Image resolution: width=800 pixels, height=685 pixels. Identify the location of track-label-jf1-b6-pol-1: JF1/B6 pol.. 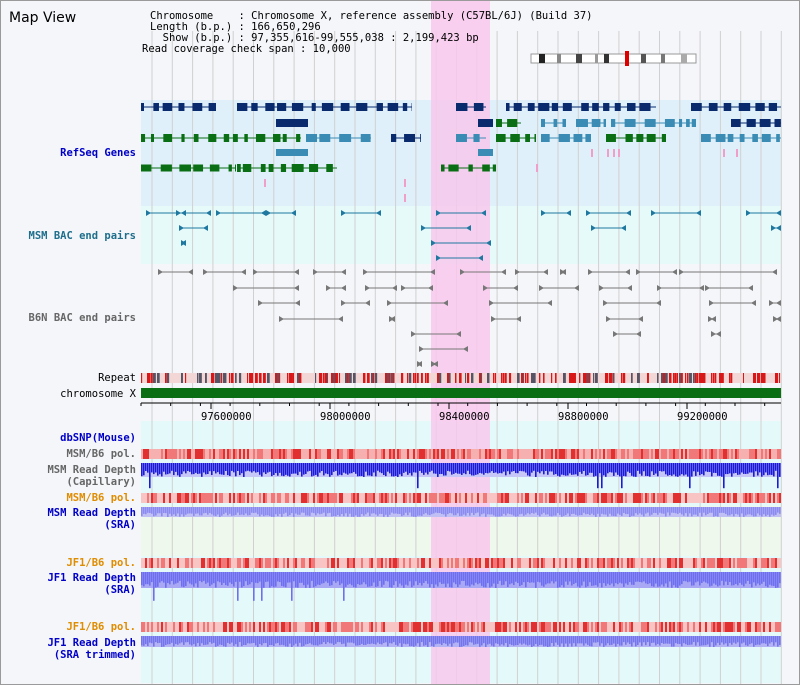
(101, 563).